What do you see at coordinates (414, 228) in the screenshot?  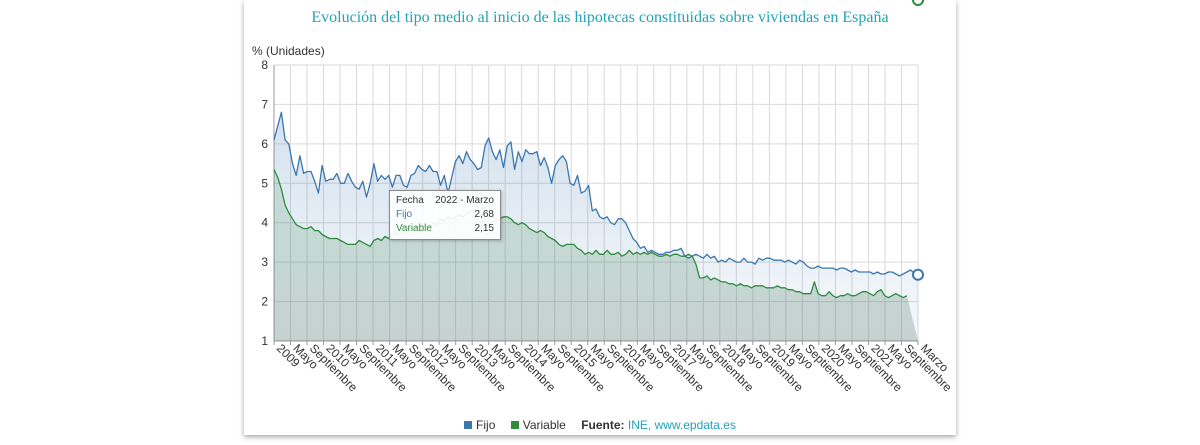 I see `tooltip-variable-label: Variable` at bounding box center [414, 228].